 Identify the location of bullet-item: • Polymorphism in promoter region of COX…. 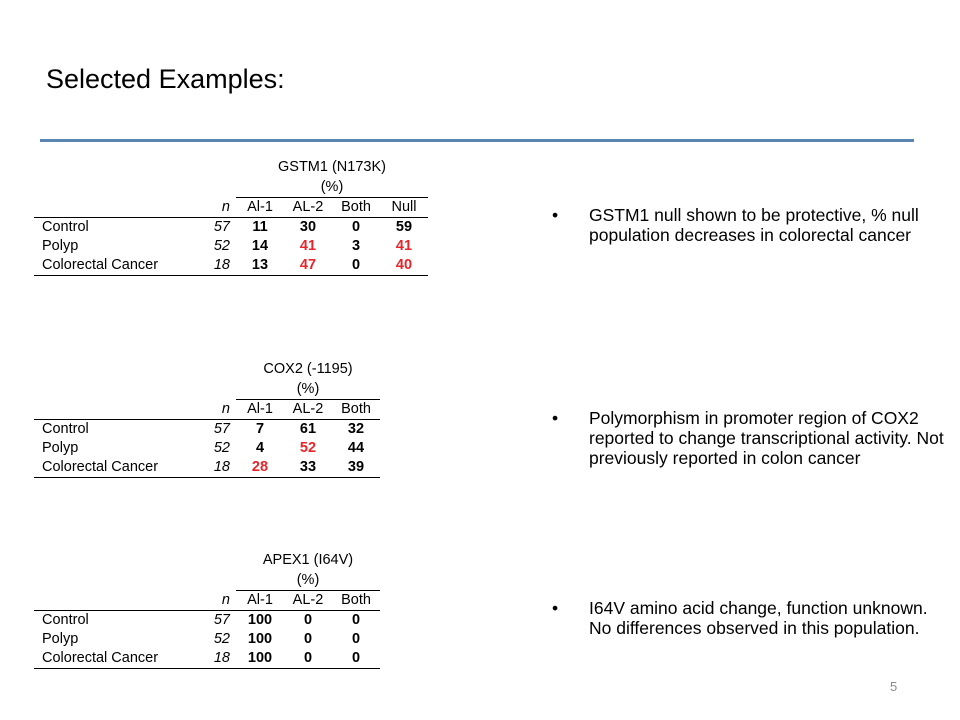
(752, 438).